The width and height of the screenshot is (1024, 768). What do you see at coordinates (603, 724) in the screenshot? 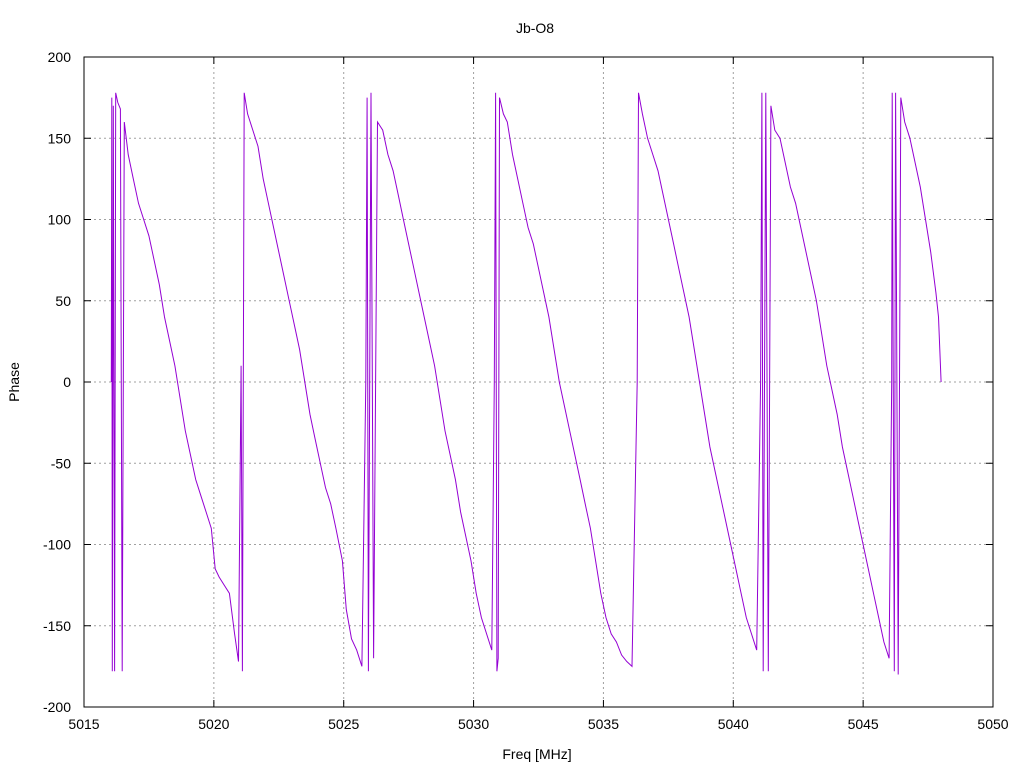
I see `x-tick-label: 5035` at bounding box center [603, 724].